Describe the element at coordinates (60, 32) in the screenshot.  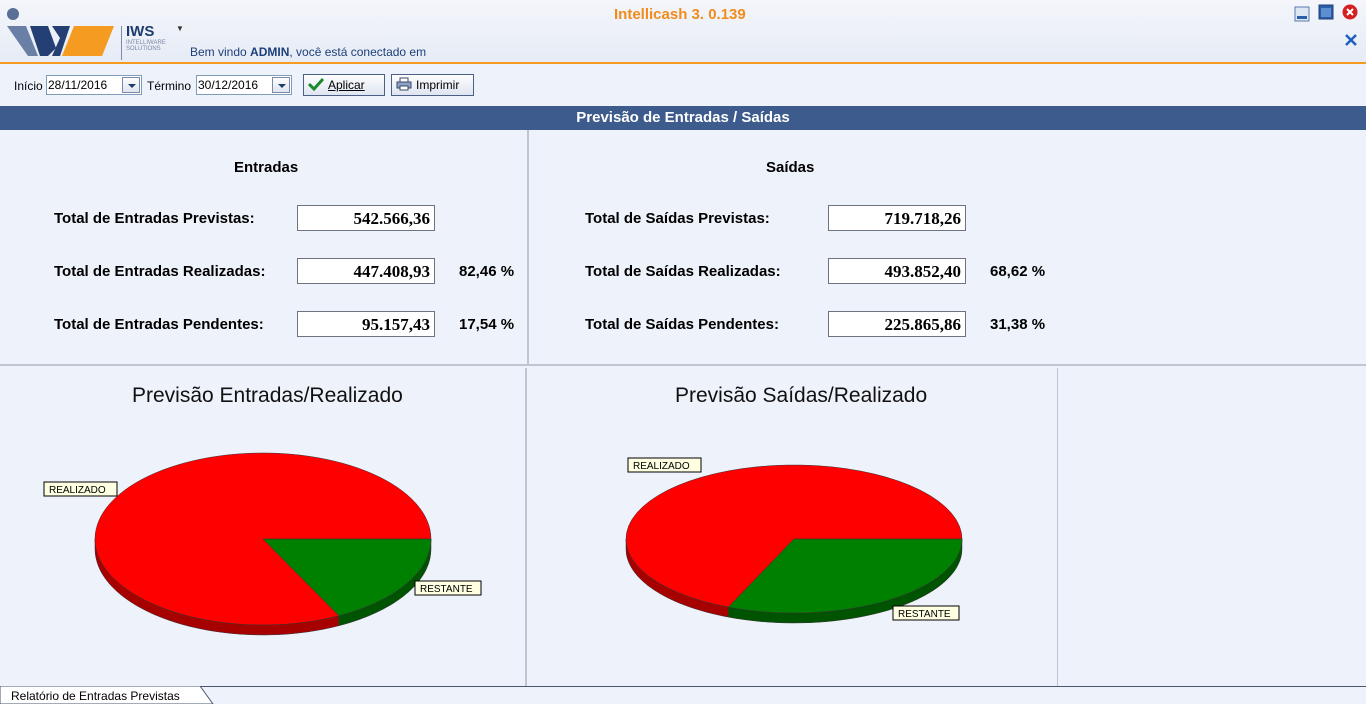
I see `iws-logo` at that location.